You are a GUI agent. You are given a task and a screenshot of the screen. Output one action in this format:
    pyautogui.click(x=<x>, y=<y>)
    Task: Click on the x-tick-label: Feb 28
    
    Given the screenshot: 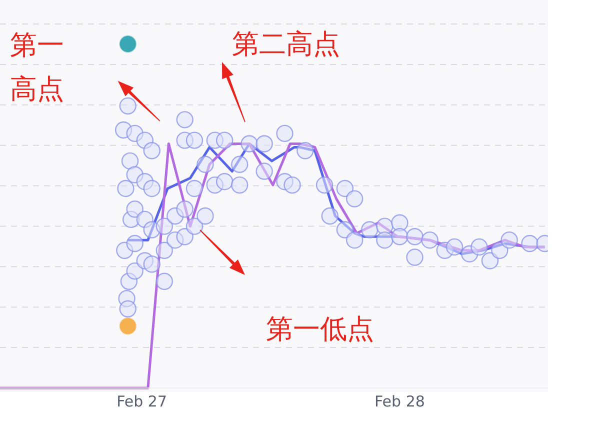 What is the action you would take?
    pyautogui.click(x=399, y=401)
    